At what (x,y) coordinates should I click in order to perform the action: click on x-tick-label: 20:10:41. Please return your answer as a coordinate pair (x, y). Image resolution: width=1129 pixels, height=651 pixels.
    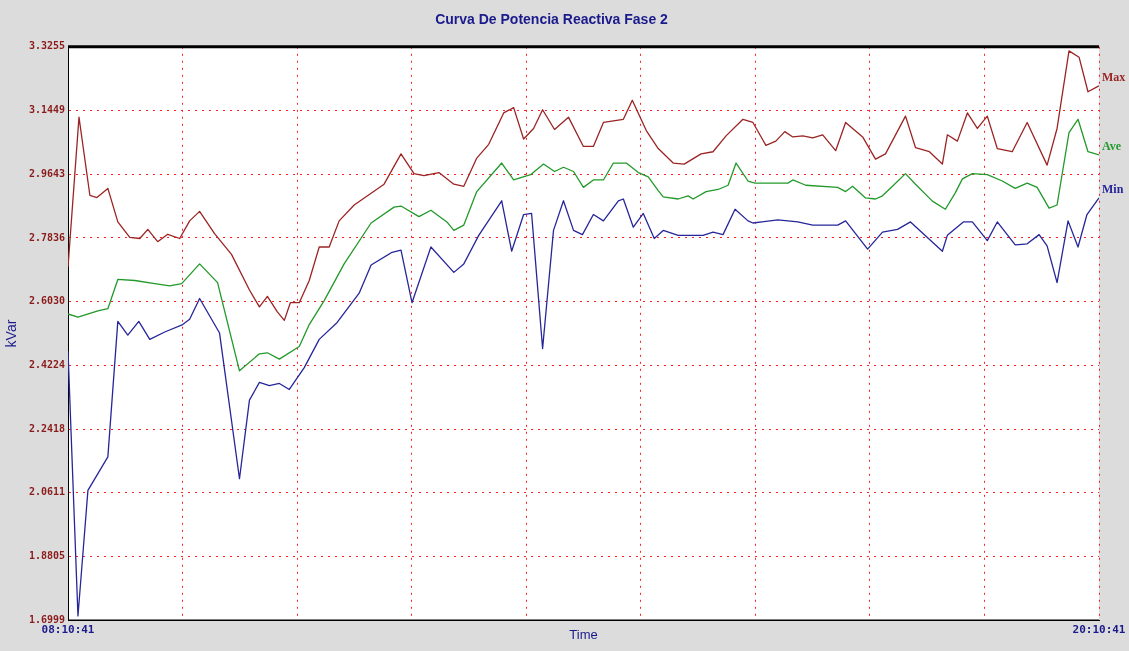
    Looking at the image, I should click on (1099, 629).